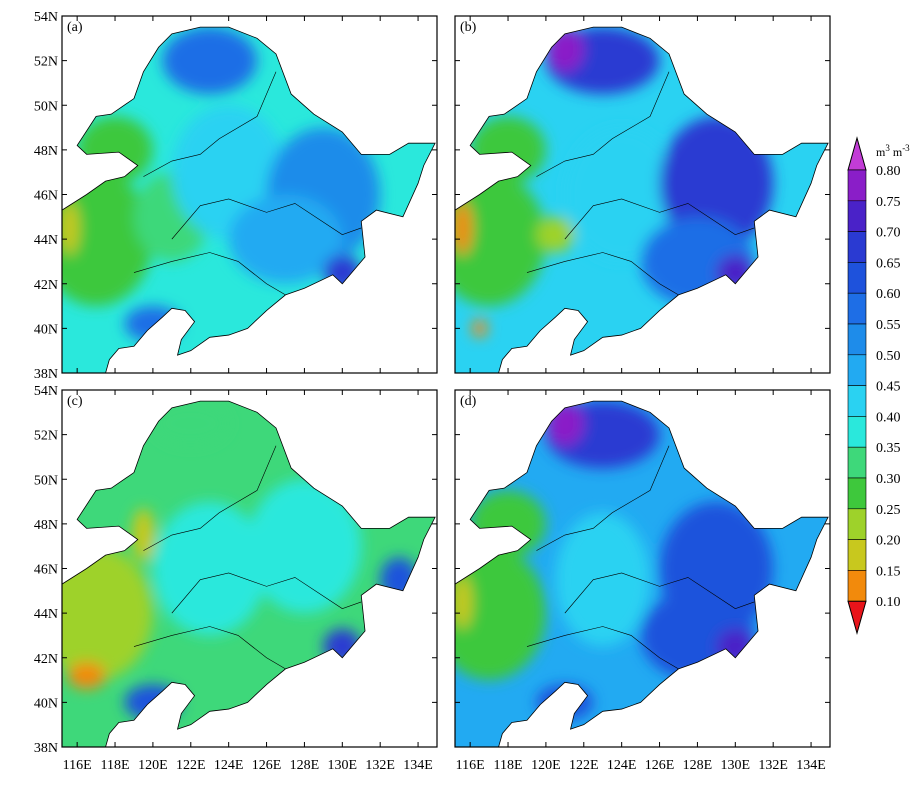 This screenshot has width=923, height=795. I want to click on colorbar-label: 0.50, so click(888, 356).